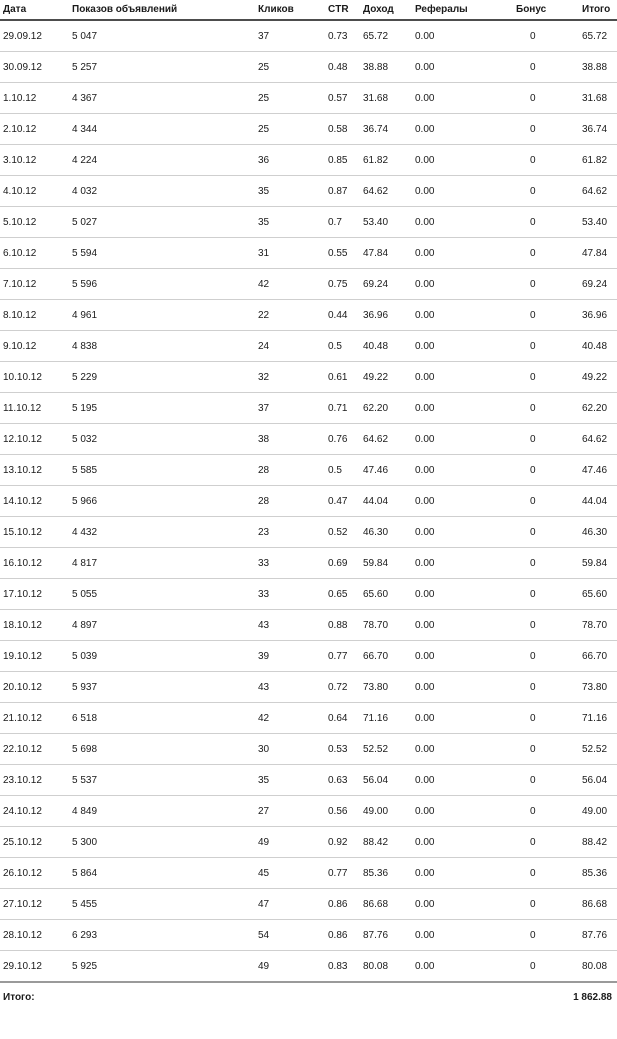 The width and height of the screenshot is (617, 1039). What do you see at coordinates (290, 408) in the screenshot?
I see `cell-clicks: 37` at bounding box center [290, 408].